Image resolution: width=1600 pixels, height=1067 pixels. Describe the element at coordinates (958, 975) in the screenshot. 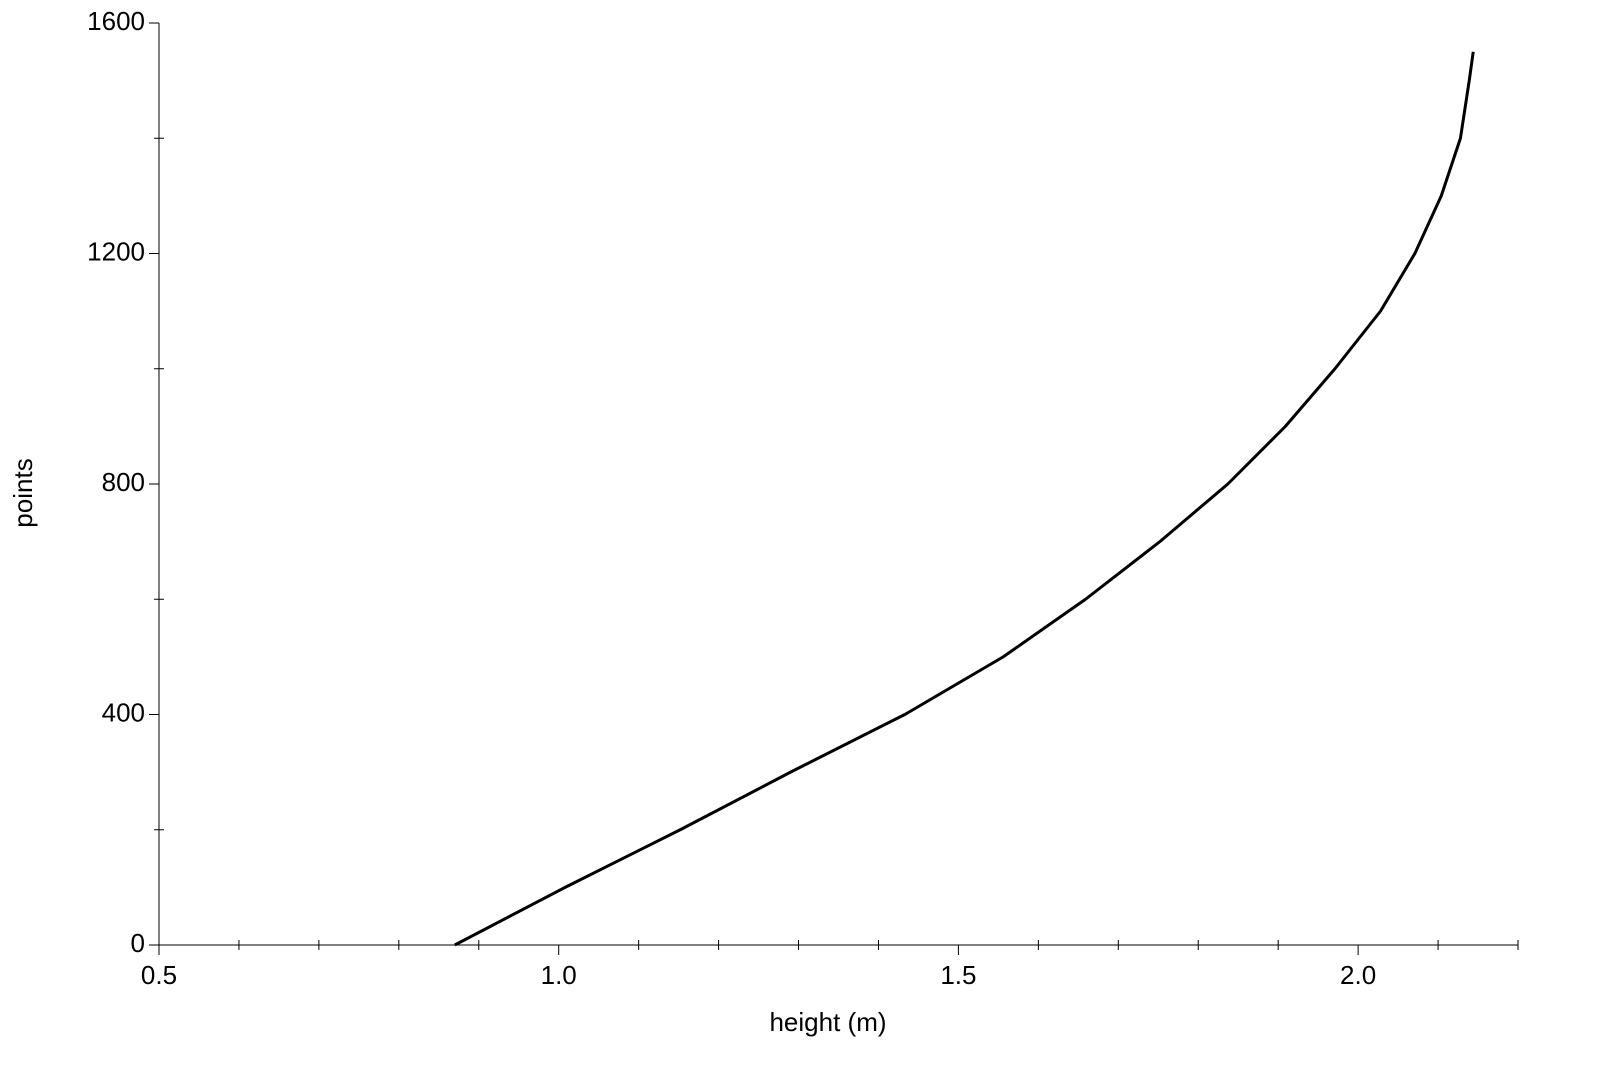

I see `x-tick-label: 1.5` at that location.